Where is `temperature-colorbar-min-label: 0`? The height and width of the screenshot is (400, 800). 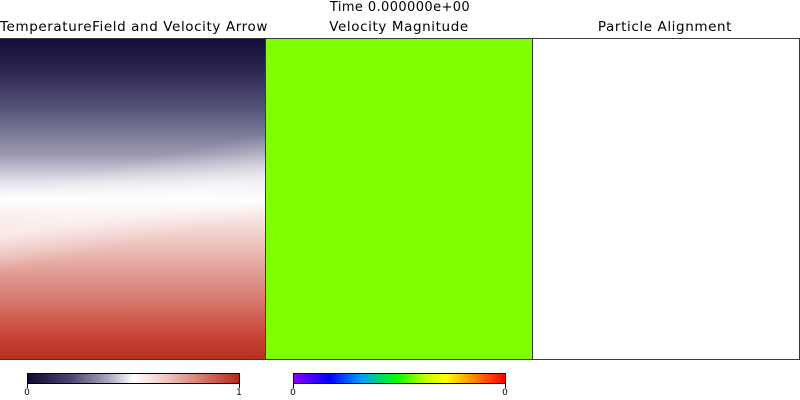 temperature-colorbar-min-label: 0 is located at coordinates (27, 393).